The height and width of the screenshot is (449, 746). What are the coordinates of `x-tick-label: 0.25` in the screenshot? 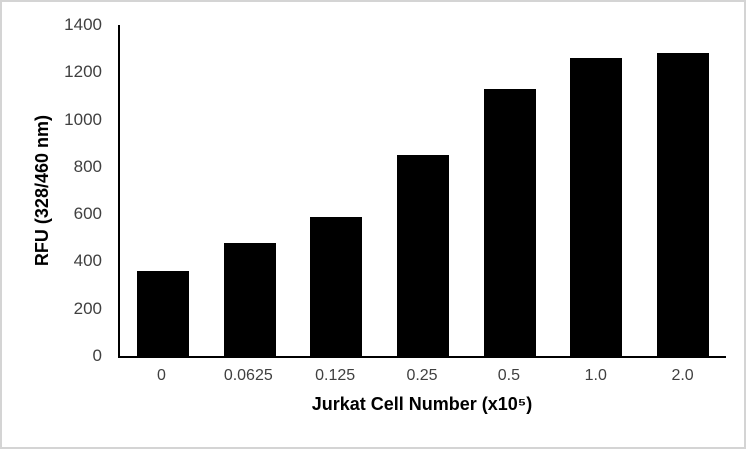 It's located at (422, 375).